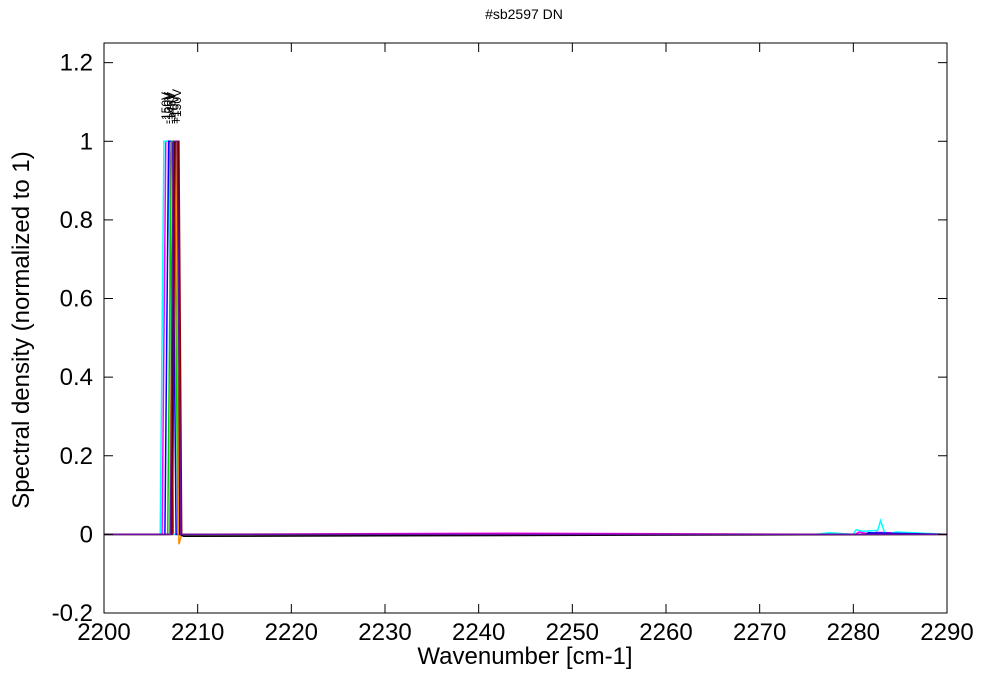  What do you see at coordinates (174, 110) in the screenshot?
I see `peak-label: +10V` at bounding box center [174, 110].